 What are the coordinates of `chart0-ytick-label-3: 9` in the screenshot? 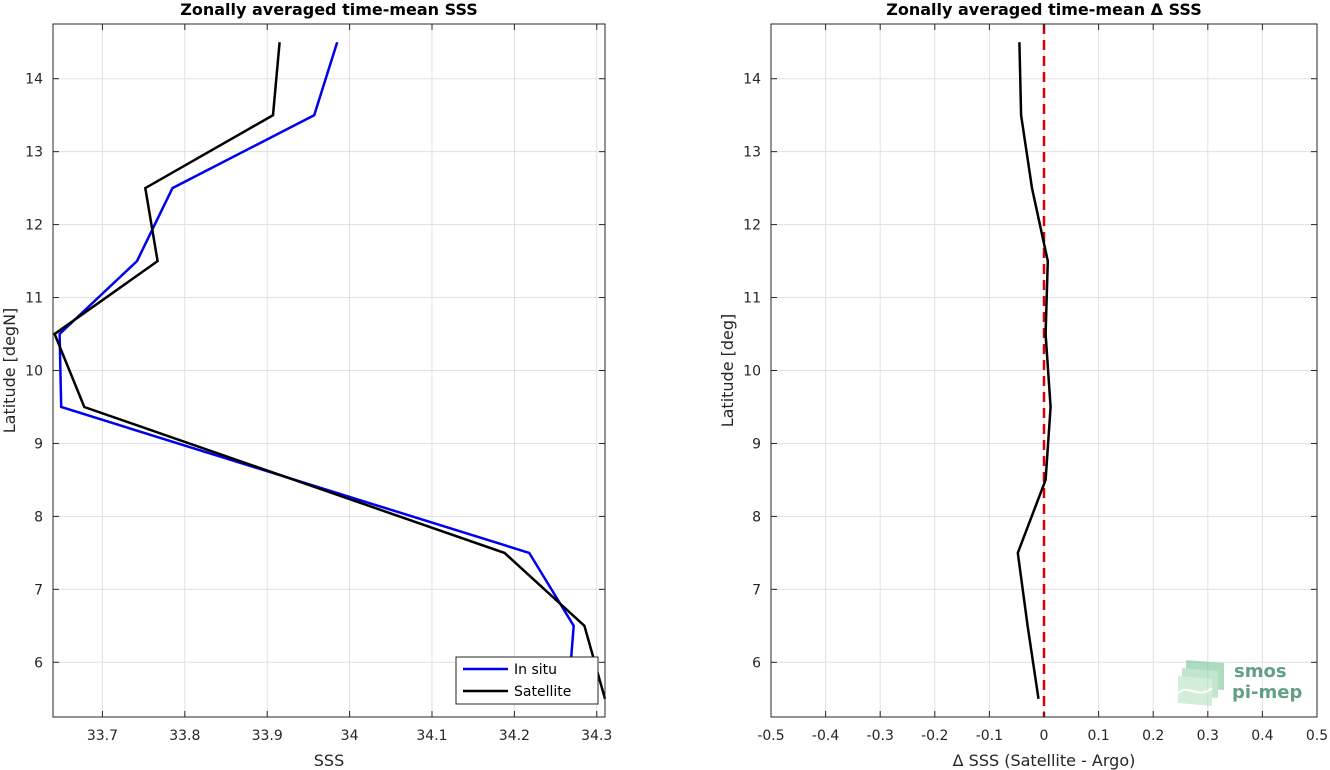 It's located at (38, 444).